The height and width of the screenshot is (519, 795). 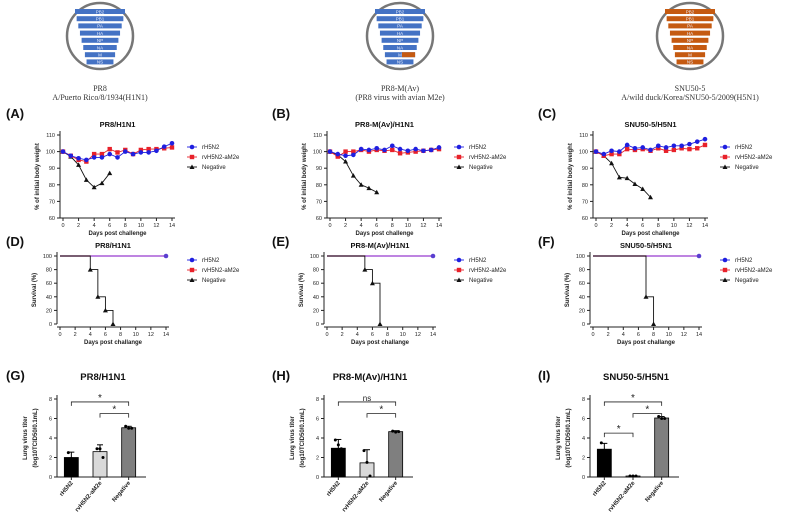 What do you see at coordinates (50, 400) in the screenshot?
I see `y-tick-label: 8` at bounding box center [50, 400].